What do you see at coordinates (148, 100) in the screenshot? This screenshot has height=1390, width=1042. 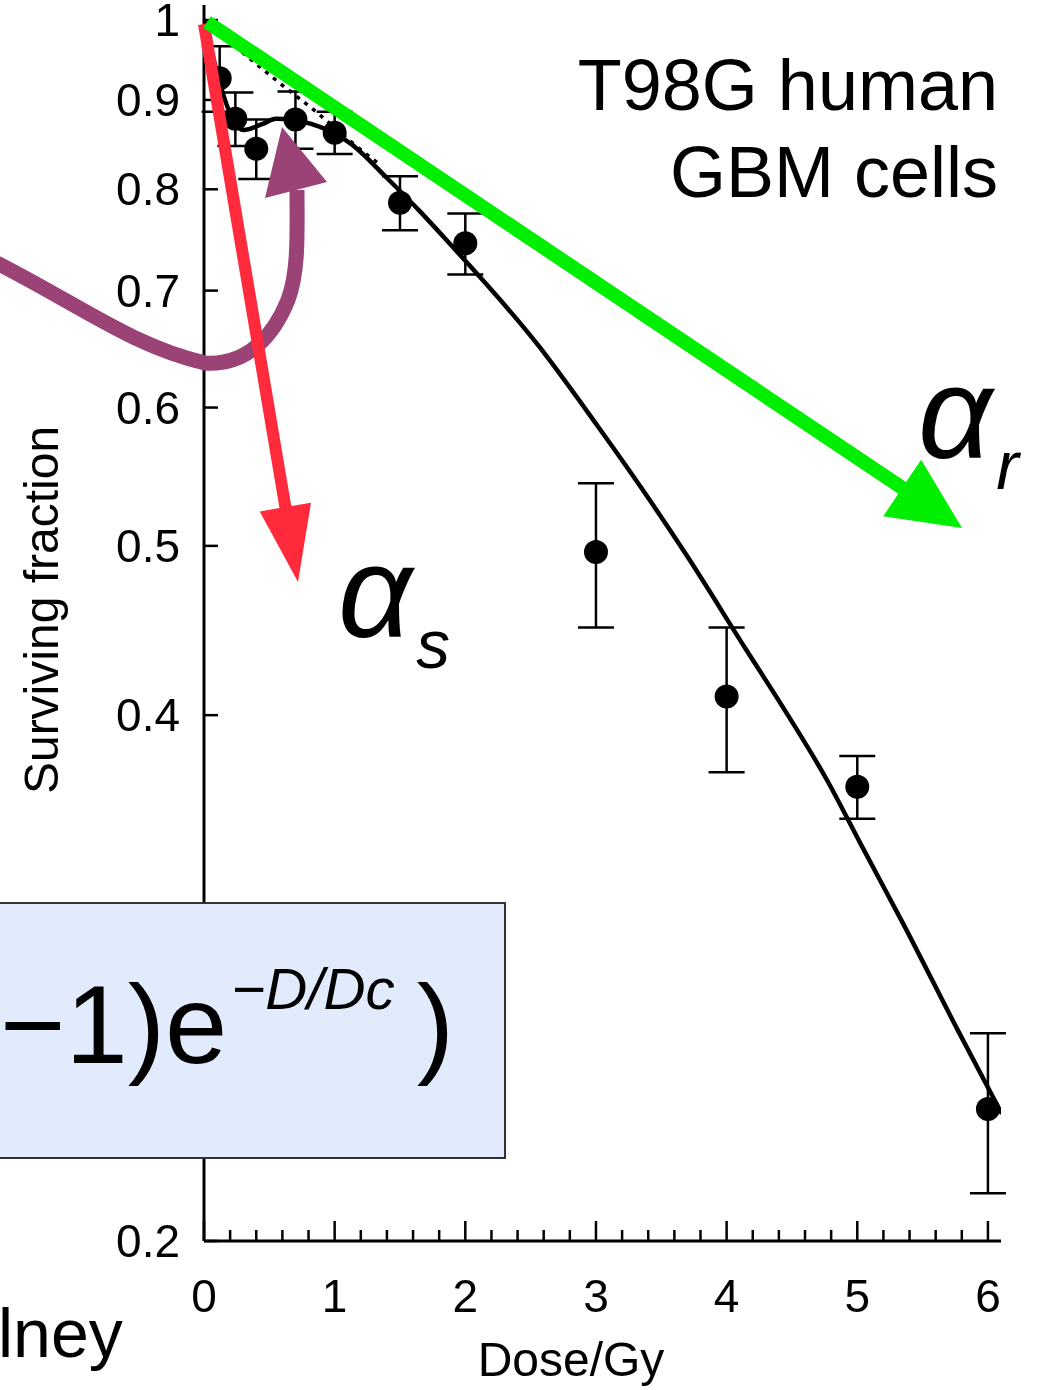 I see `y-tick-label: 0.9` at bounding box center [148, 100].